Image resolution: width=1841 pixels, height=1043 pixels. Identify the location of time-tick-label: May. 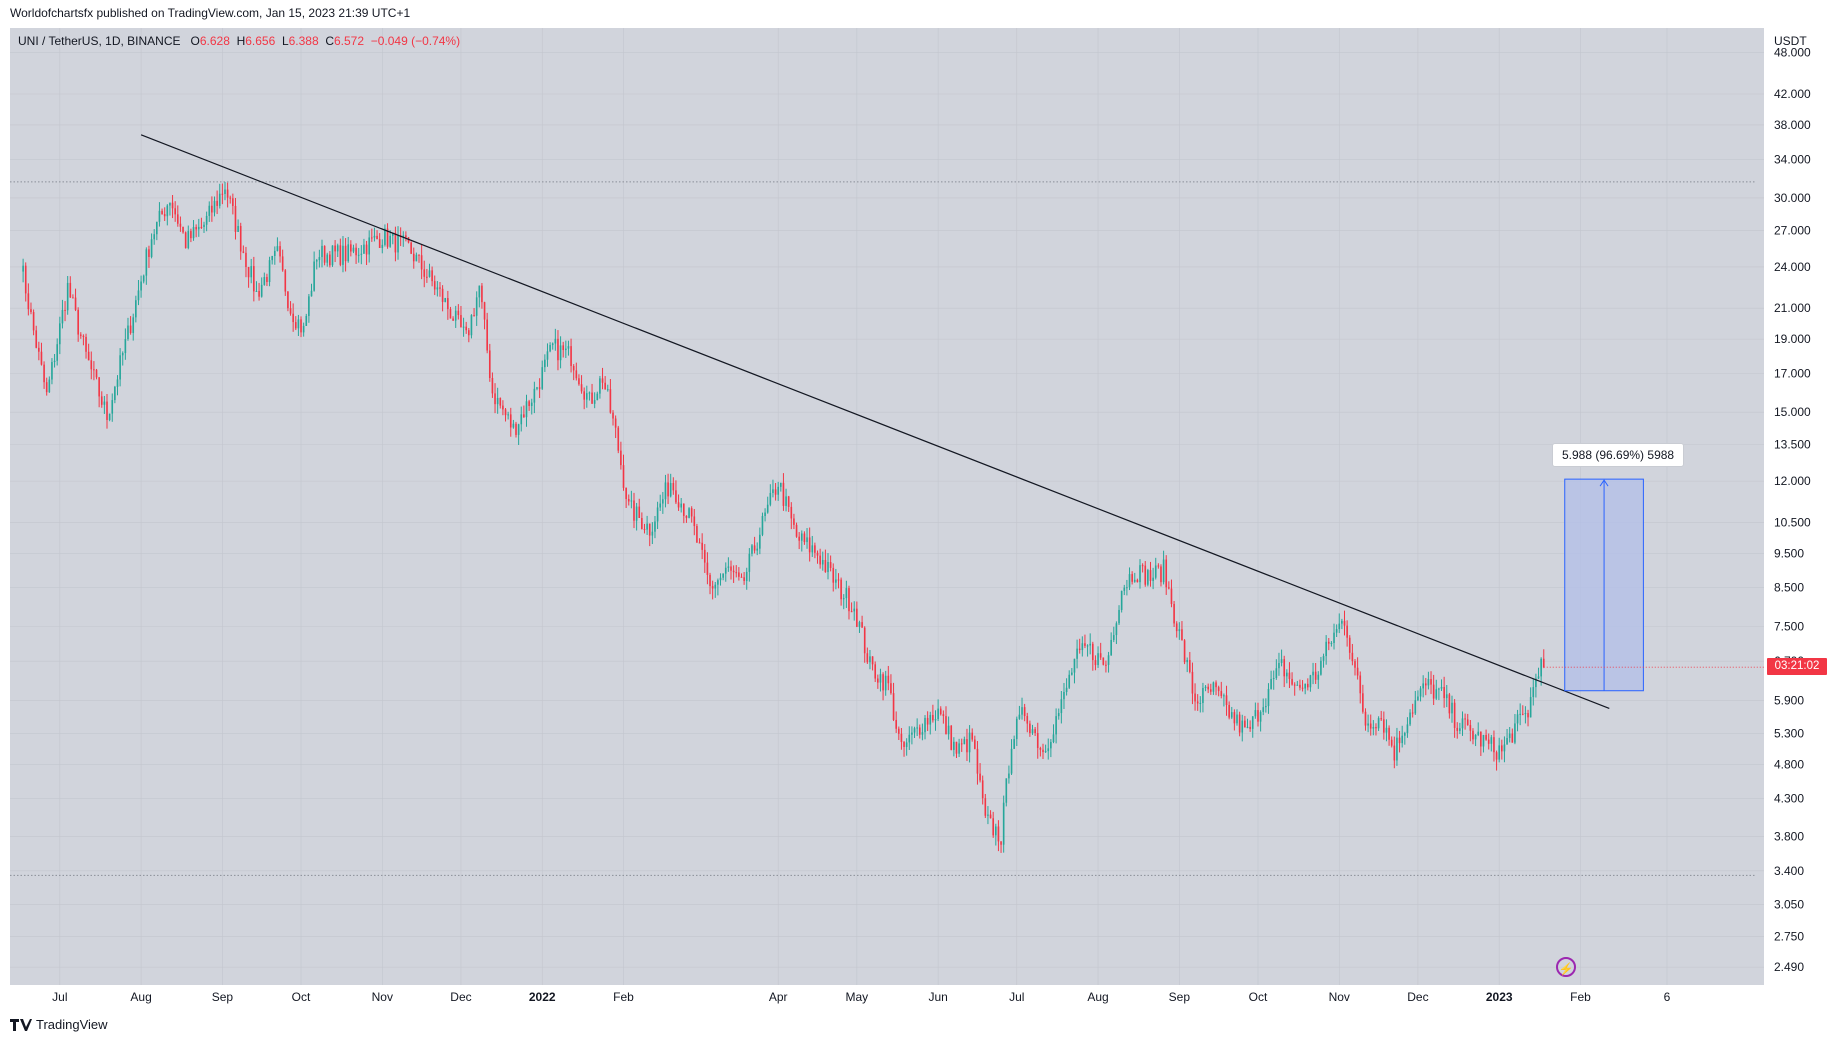
(857, 997).